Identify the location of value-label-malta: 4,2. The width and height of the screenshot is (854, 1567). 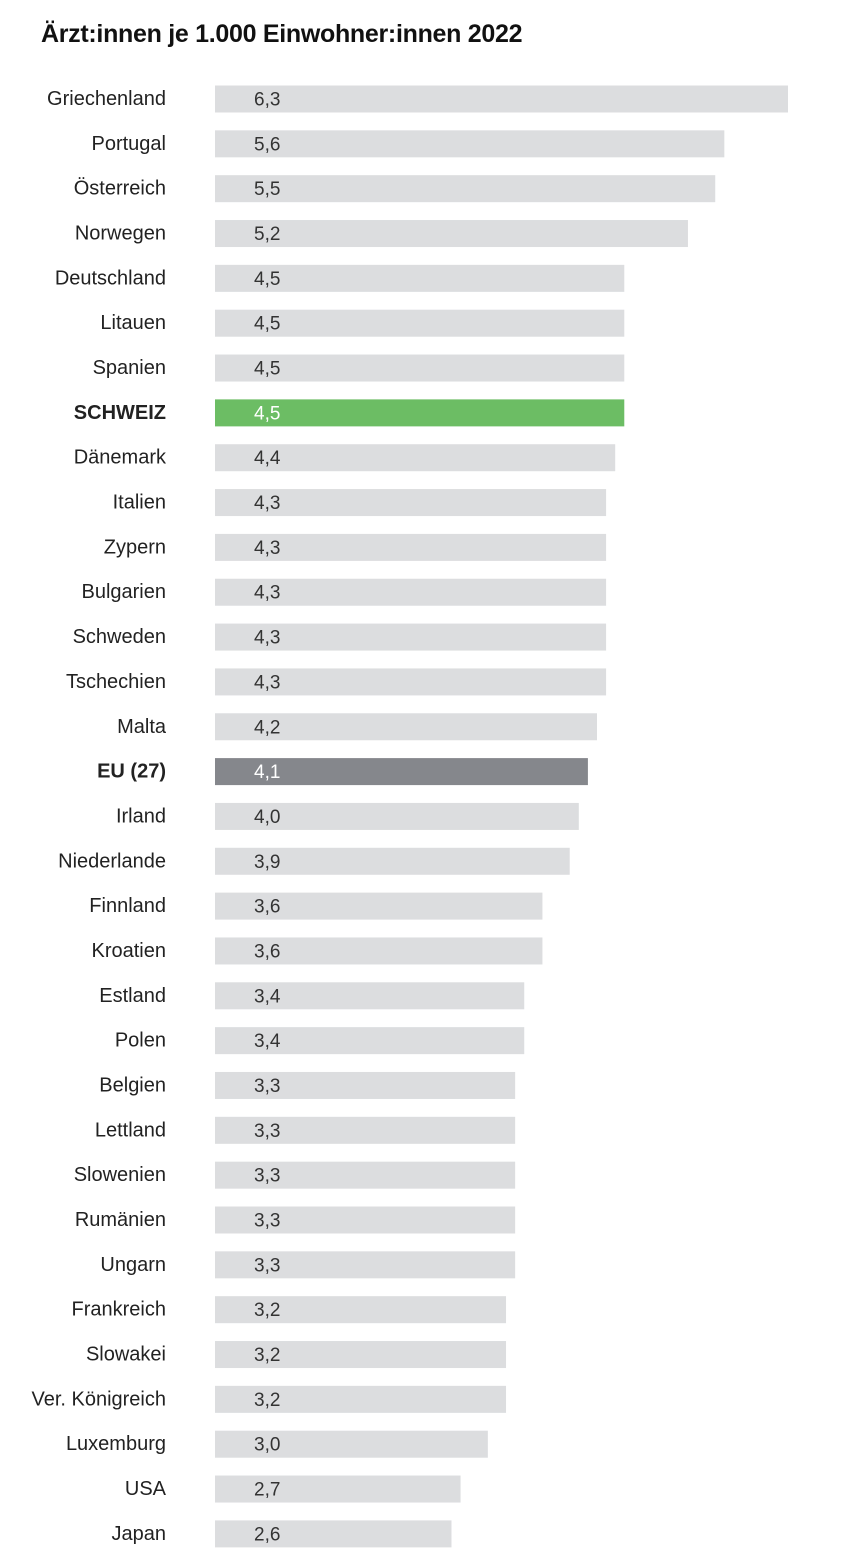
(267, 727).